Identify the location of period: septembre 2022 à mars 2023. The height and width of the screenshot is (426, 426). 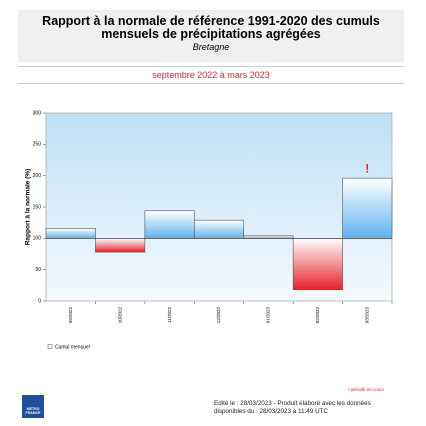
(211, 75).